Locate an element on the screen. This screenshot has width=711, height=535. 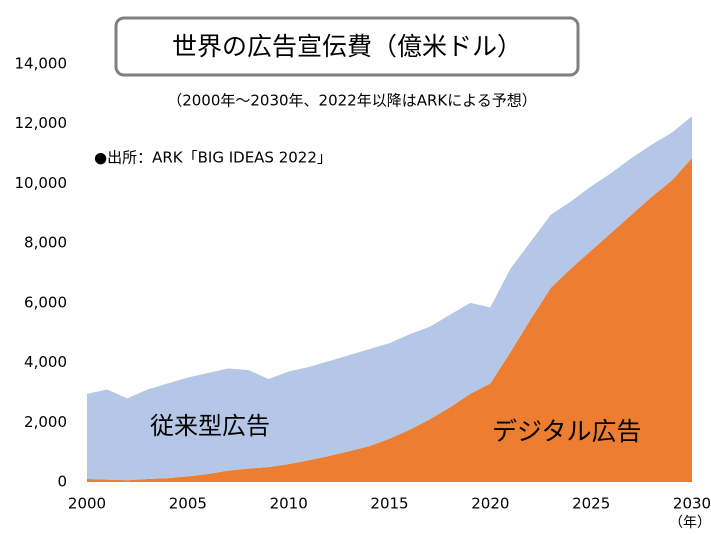
chart-title: 世界の広告宣伝費（億米ドル） is located at coordinates (347, 46).